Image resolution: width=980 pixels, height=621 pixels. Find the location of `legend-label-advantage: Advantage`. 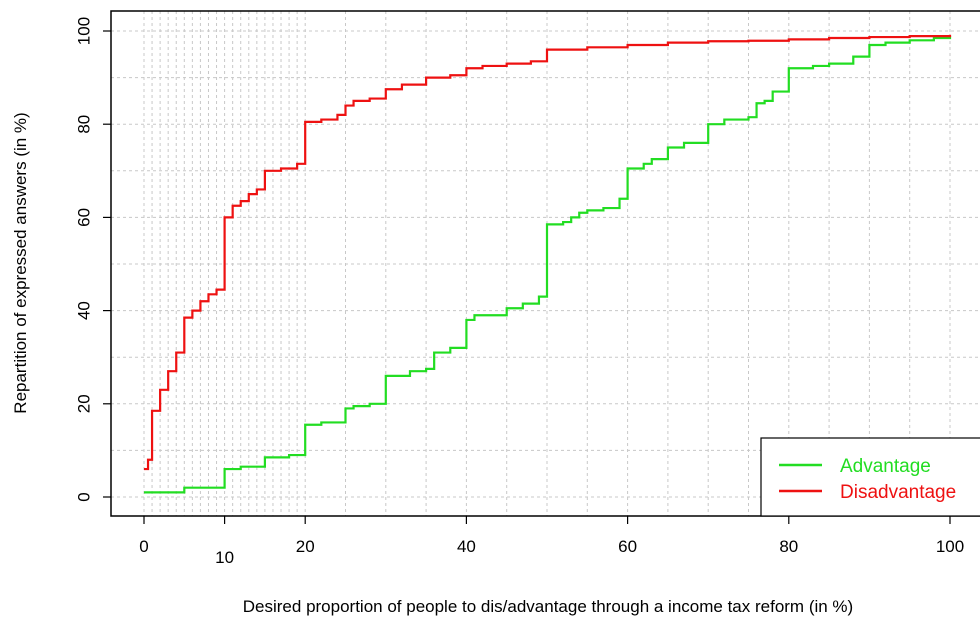

legend-label-advantage: Advantage is located at coordinates (885, 466).